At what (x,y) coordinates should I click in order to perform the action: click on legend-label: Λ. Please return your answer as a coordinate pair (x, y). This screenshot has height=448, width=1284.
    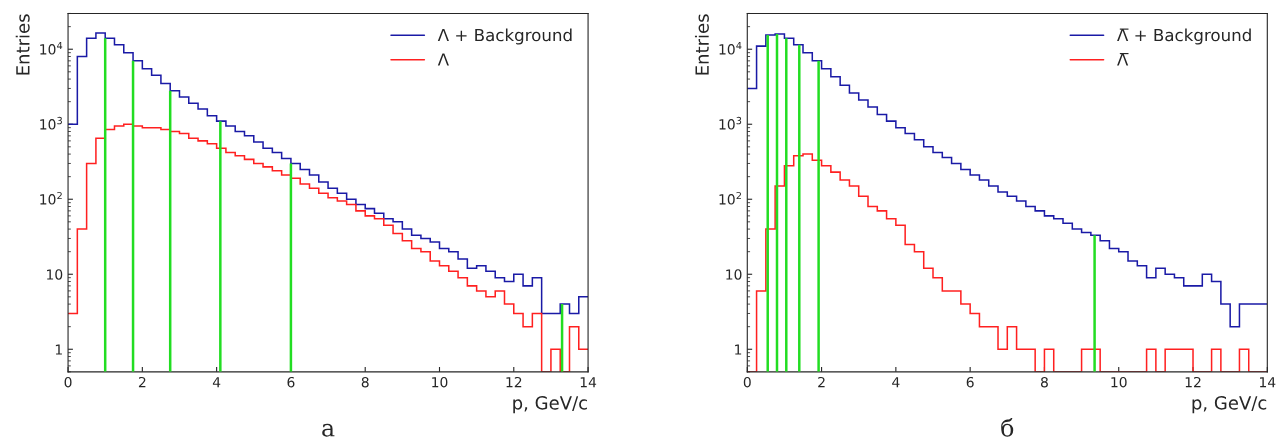
    Looking at the image, I should click on (443, 59).